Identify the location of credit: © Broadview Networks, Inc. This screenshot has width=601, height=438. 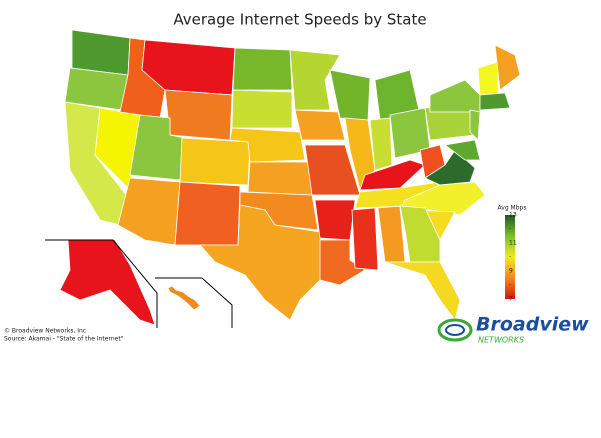
(45, 331).